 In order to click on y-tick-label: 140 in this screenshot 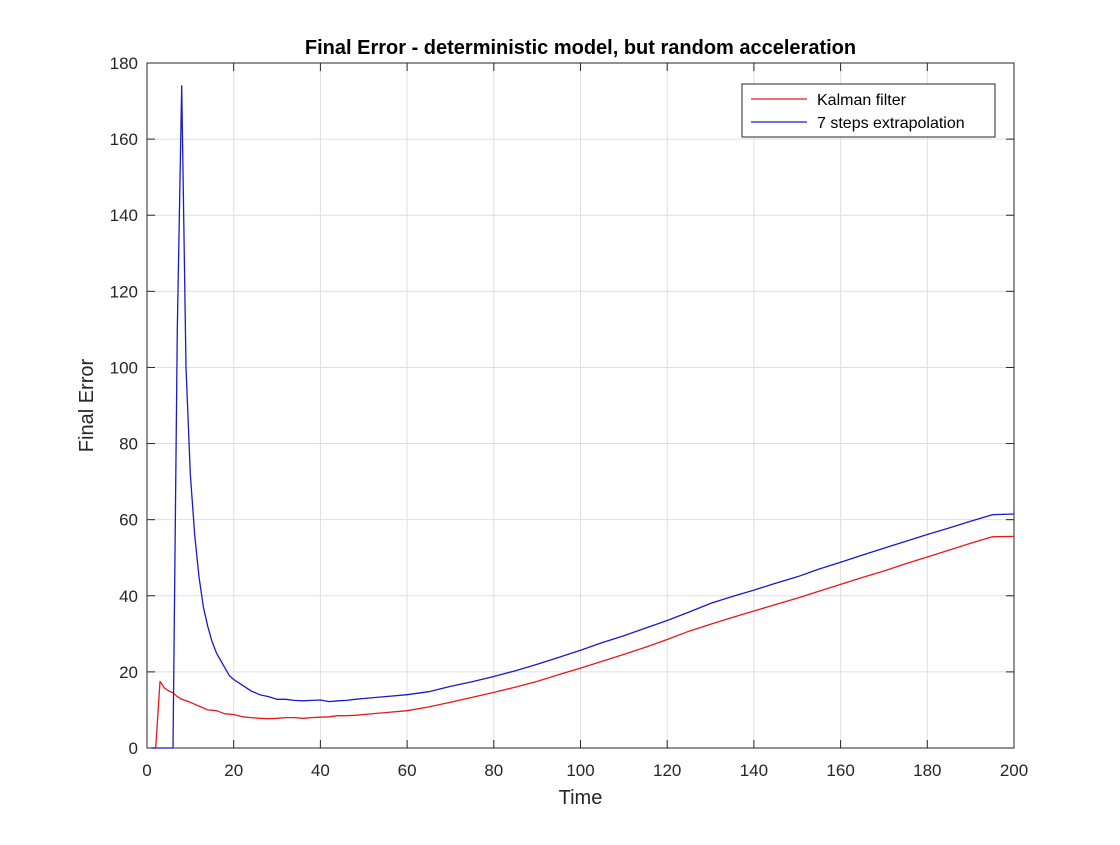, I will do `click(124, 215)`.